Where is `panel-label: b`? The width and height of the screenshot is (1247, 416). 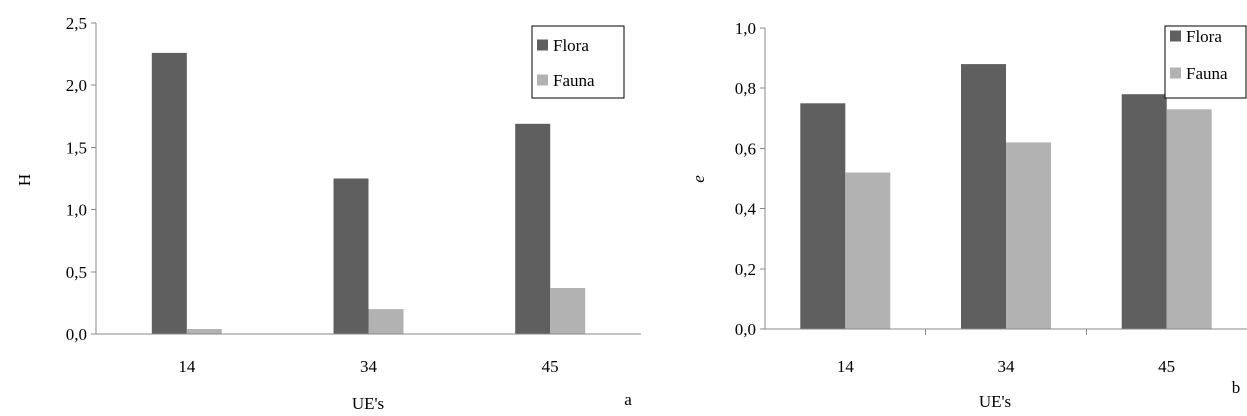 panel-label: b is located at coordinates (1236, 387).